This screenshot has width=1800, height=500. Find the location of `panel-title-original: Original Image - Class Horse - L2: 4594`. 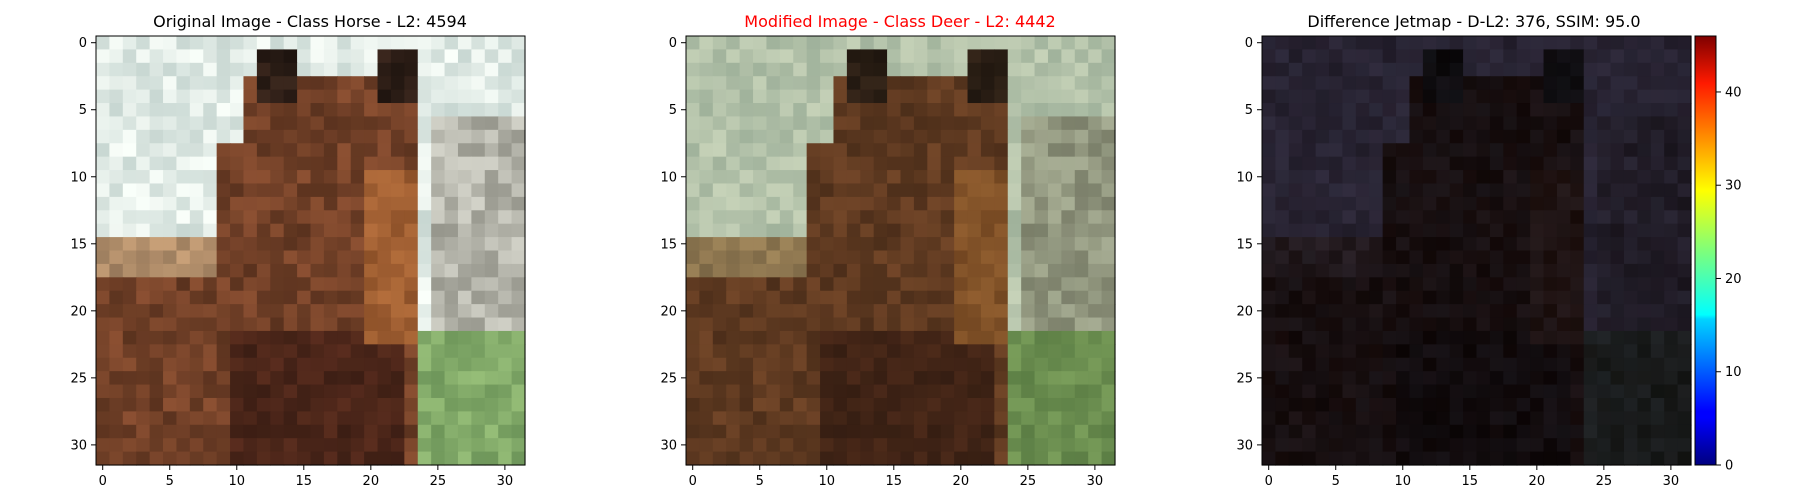

panel-title-original: Original Image - Class Horse - L2: 4594 is located at coordinates (310, 21).